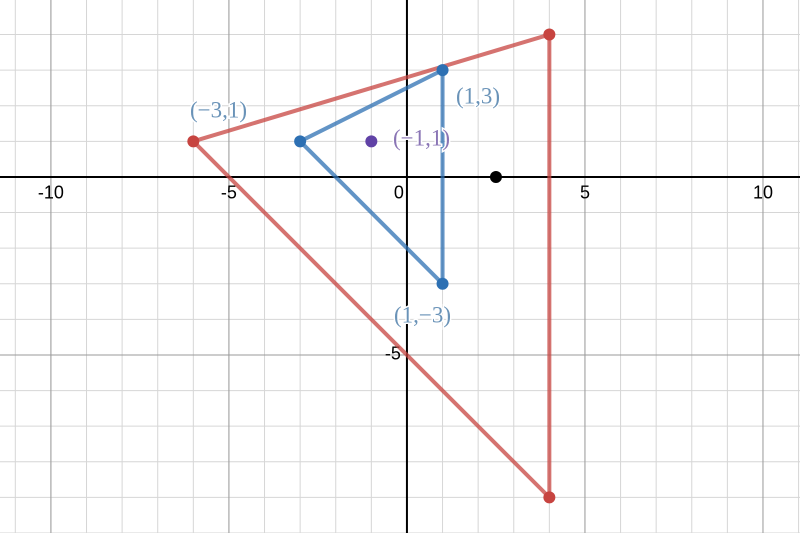 The width and height of the screenshot is (800, 533). Describe the element at coordinates (229, 193) in the screenshot. I see `x-tick-label: -5` at that location.